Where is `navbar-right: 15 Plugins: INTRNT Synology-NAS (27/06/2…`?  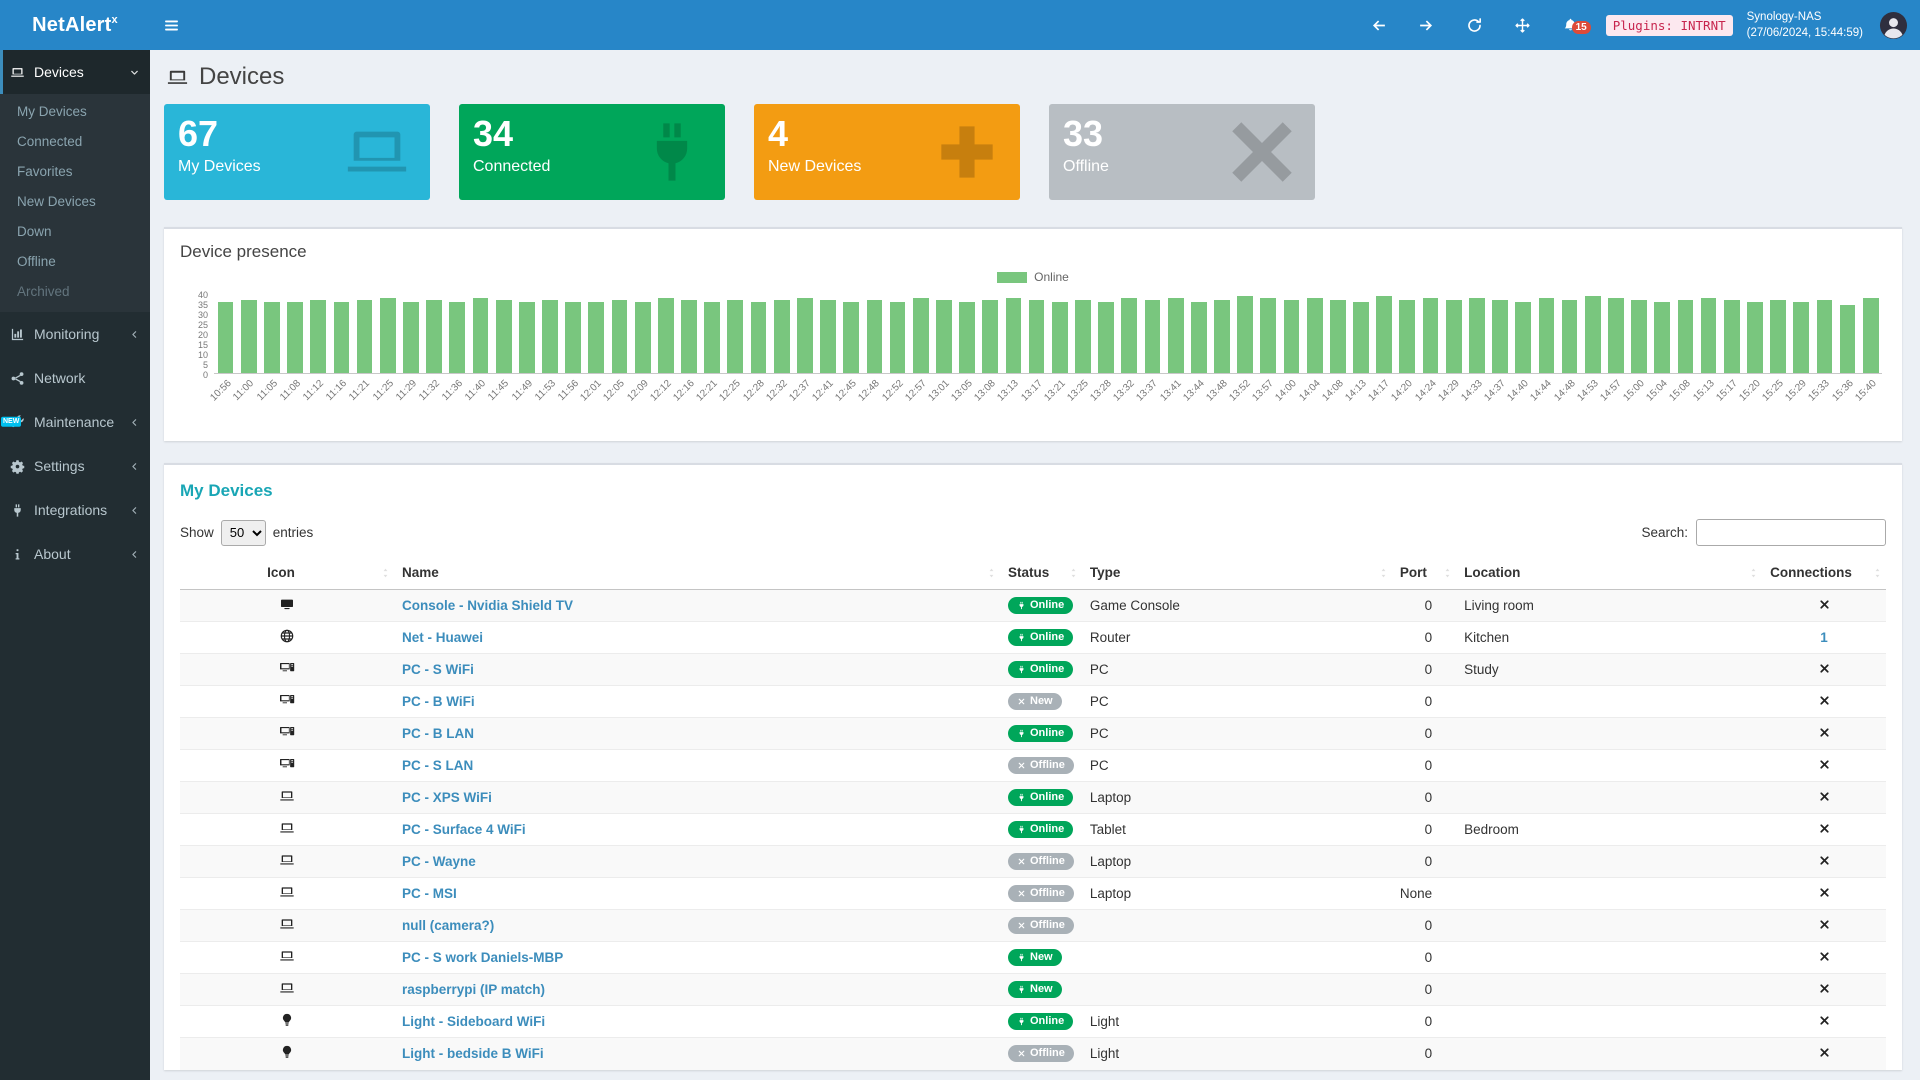
navbar-right: 15 Plugins: INTRNT Synology-NAS (27/06/2… is located at coordinates (1639, 25).